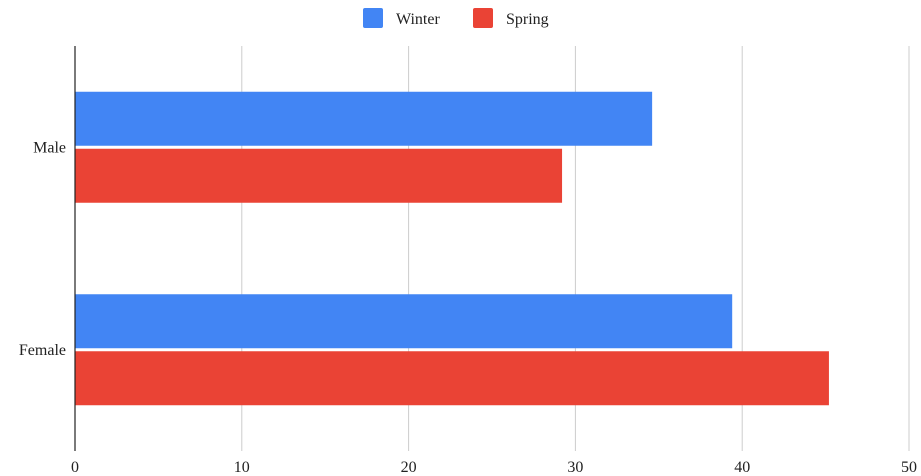  What do you see at coordinates (483, 18) in the screenshot?
I see `legend-swatch-spring` at bounding box center [483, 18].